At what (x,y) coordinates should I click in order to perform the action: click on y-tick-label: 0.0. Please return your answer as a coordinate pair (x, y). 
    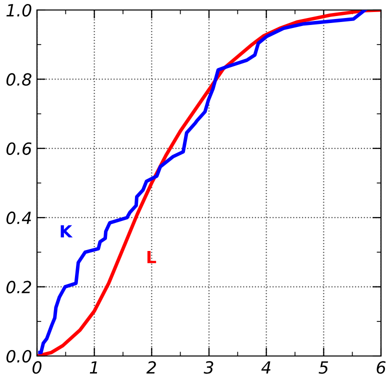
    Looking at the image, I should click on (19, 356).